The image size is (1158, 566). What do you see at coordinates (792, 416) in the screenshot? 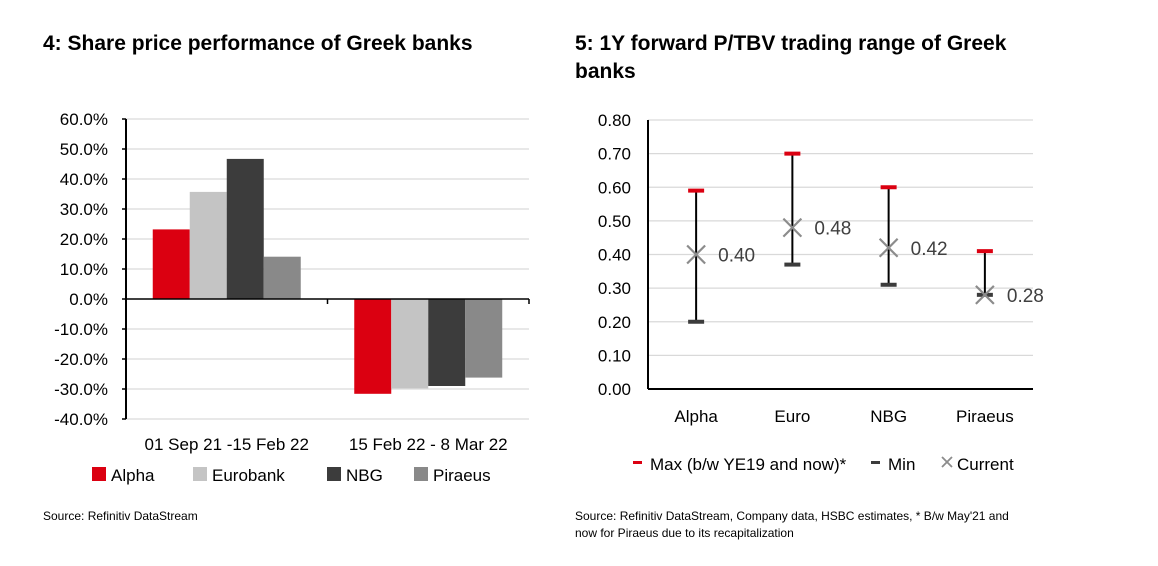
I see `x-category-label: Euro` at bounding box center [792, 416].